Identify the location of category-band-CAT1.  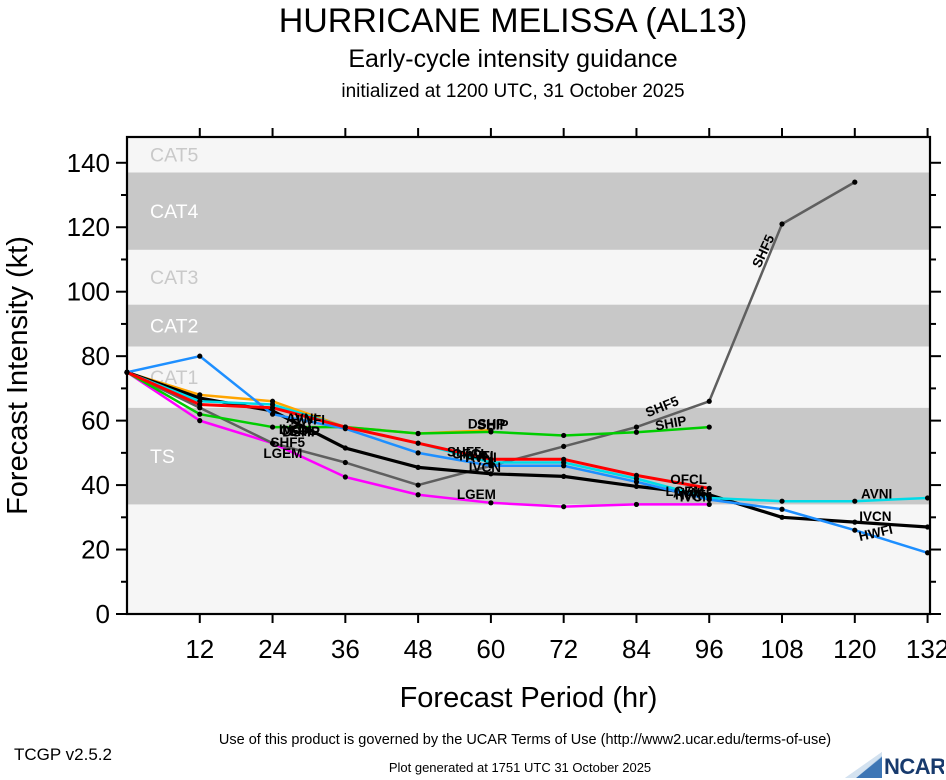
(528, 377).